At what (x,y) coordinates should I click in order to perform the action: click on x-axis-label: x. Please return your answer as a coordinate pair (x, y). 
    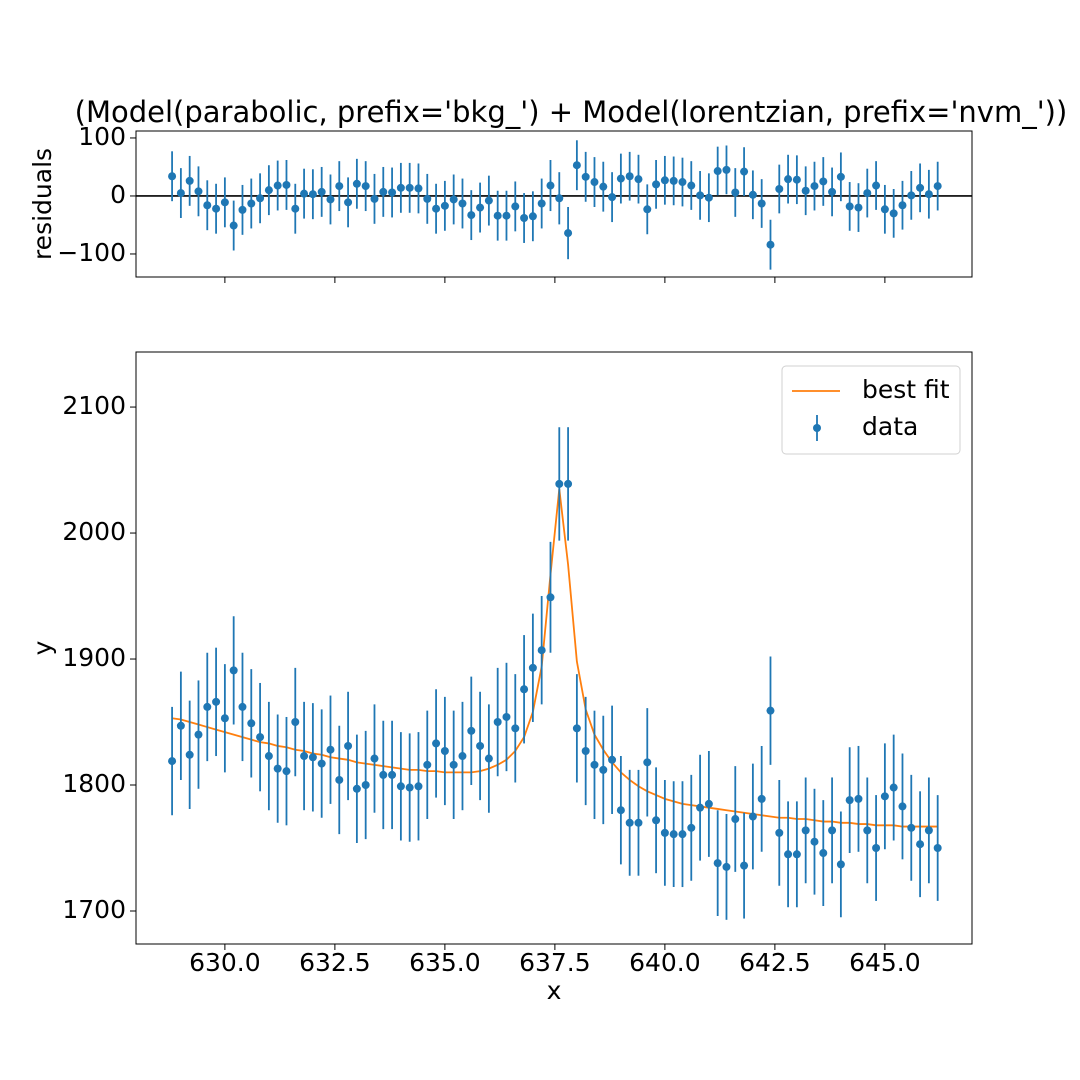
    Looking at the image, I should click on (554, 990).